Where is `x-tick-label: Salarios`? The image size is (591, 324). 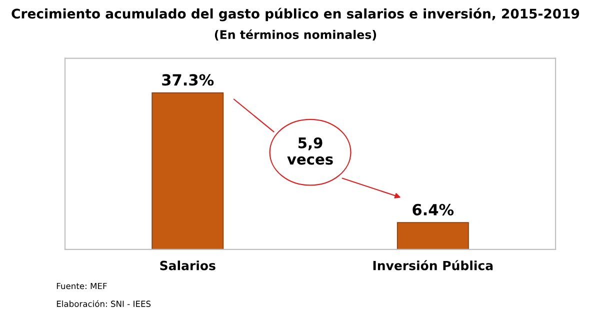
x-tick-label: Salarios is located at coordinates (188, 265).